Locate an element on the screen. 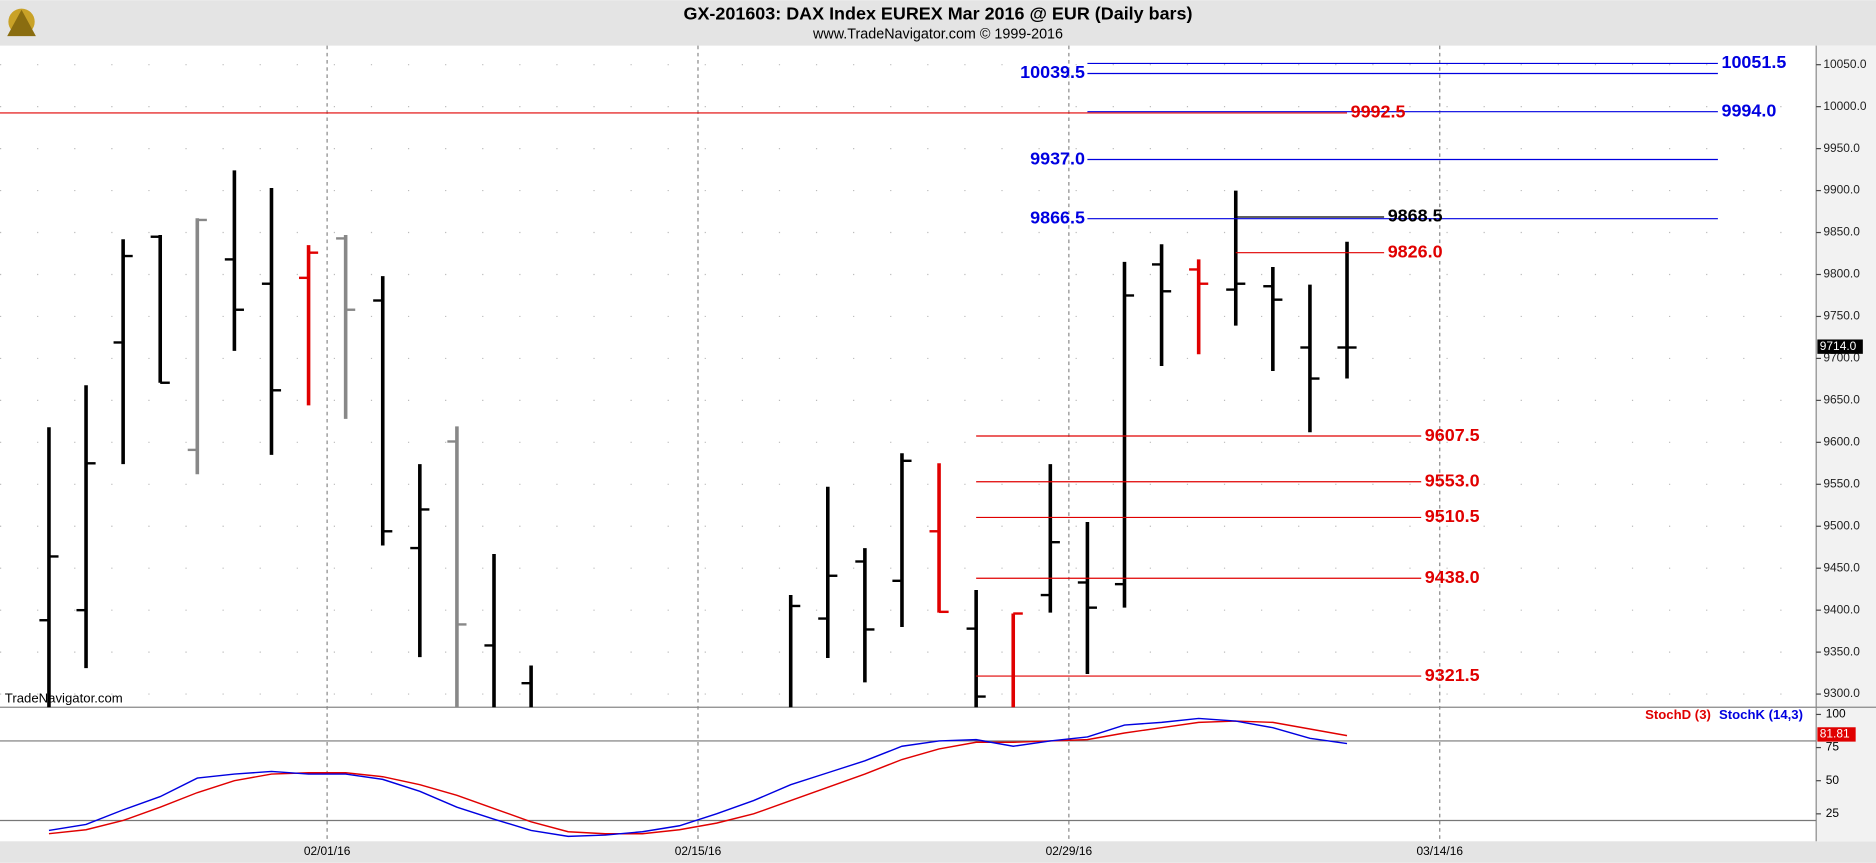 Image resolution: width=1876 pixels, height=863 pixels. last-value-box is located at coordinates (1836, 734).